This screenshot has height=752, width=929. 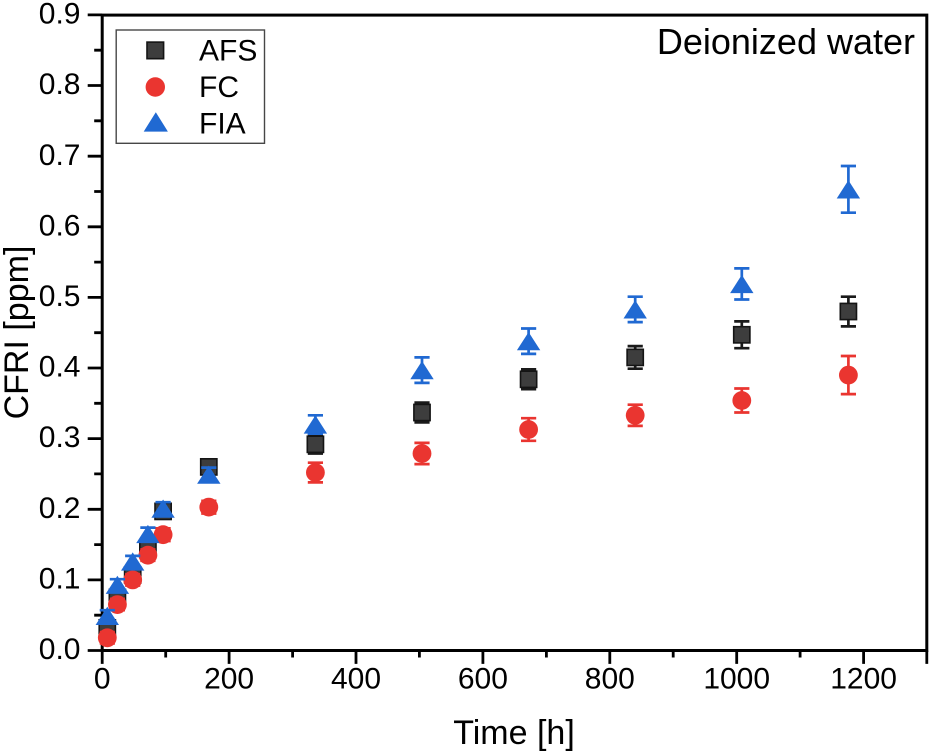 What do you see at coordinates (229, 679) in the screenshot?
I see `svg-text: 200` at bounding box center [229, 679].